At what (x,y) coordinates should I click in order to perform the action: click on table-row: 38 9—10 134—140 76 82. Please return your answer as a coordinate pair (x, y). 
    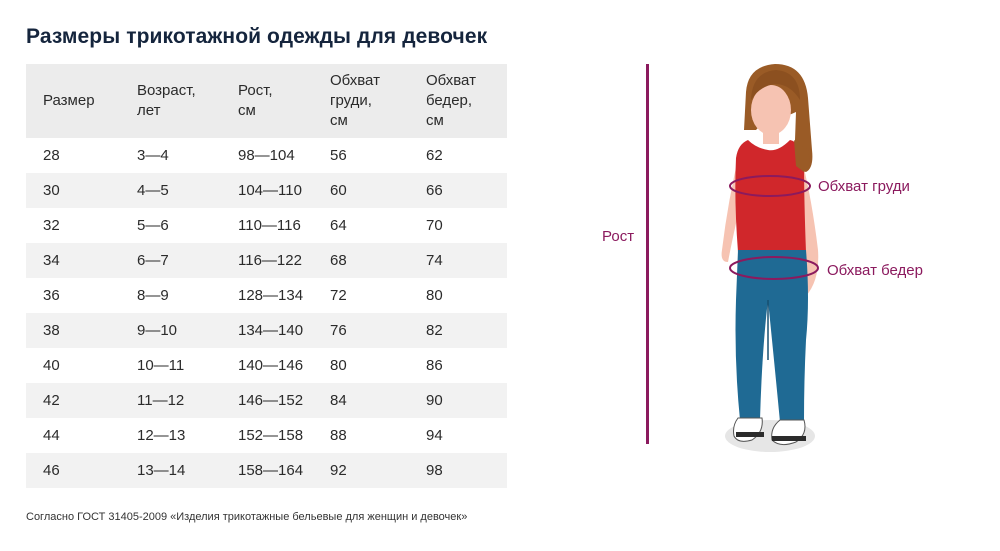
    Looking at the image, I should click on (266, 330).